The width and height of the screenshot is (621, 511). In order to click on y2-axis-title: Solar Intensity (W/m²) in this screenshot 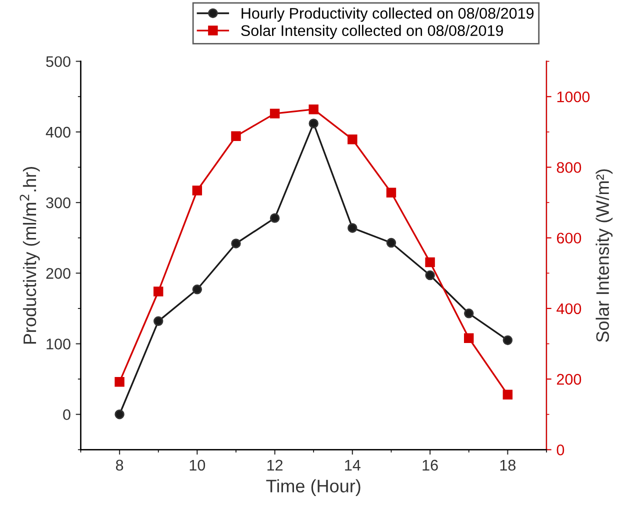, I will do `click(604, 255)`.